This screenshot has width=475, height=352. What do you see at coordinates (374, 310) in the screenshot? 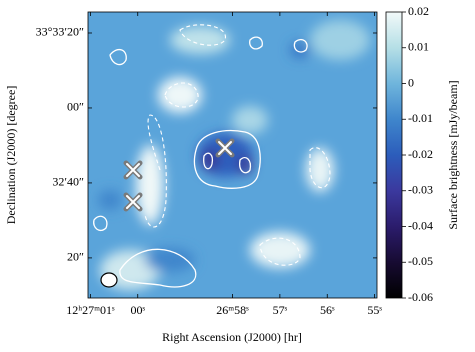
I see `x-tick-label: 55ˢ` at bounding box center [374, 310].